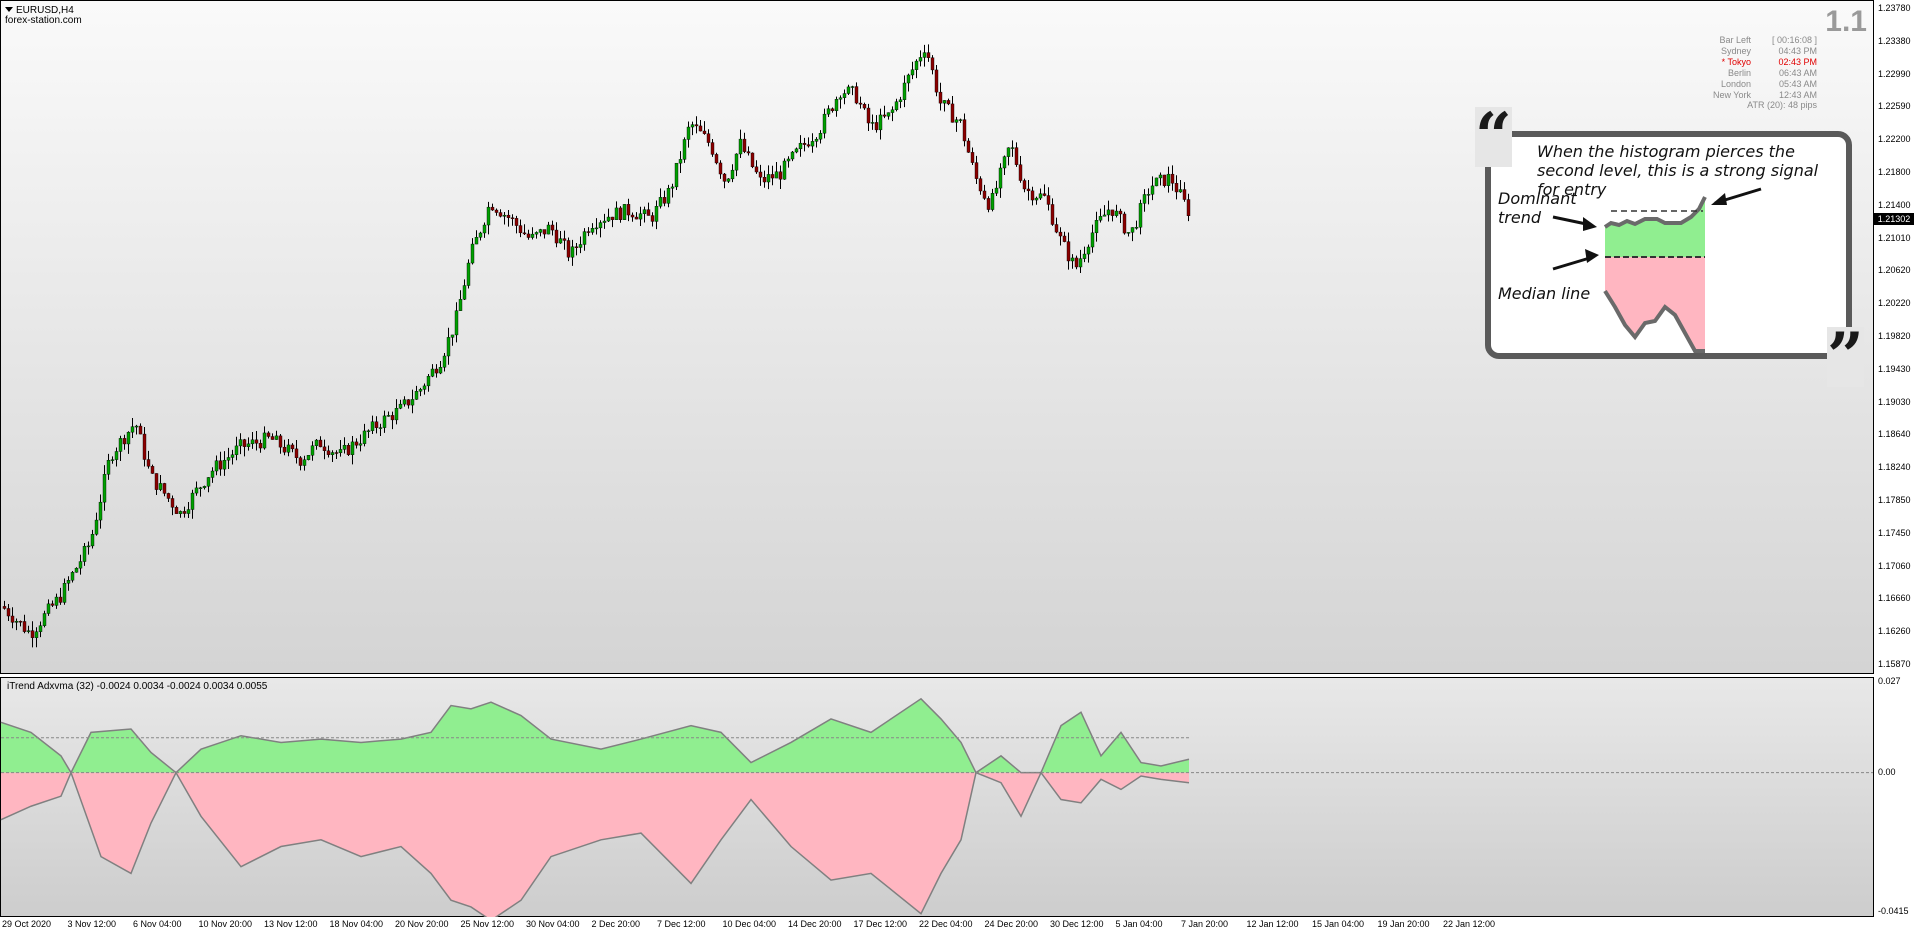 This screenshot has width=1916, height=933. Describe the element at coordinates (1736, 51) in the screenshot. I see `session-row: Sydney 04:43 PM` at that location.